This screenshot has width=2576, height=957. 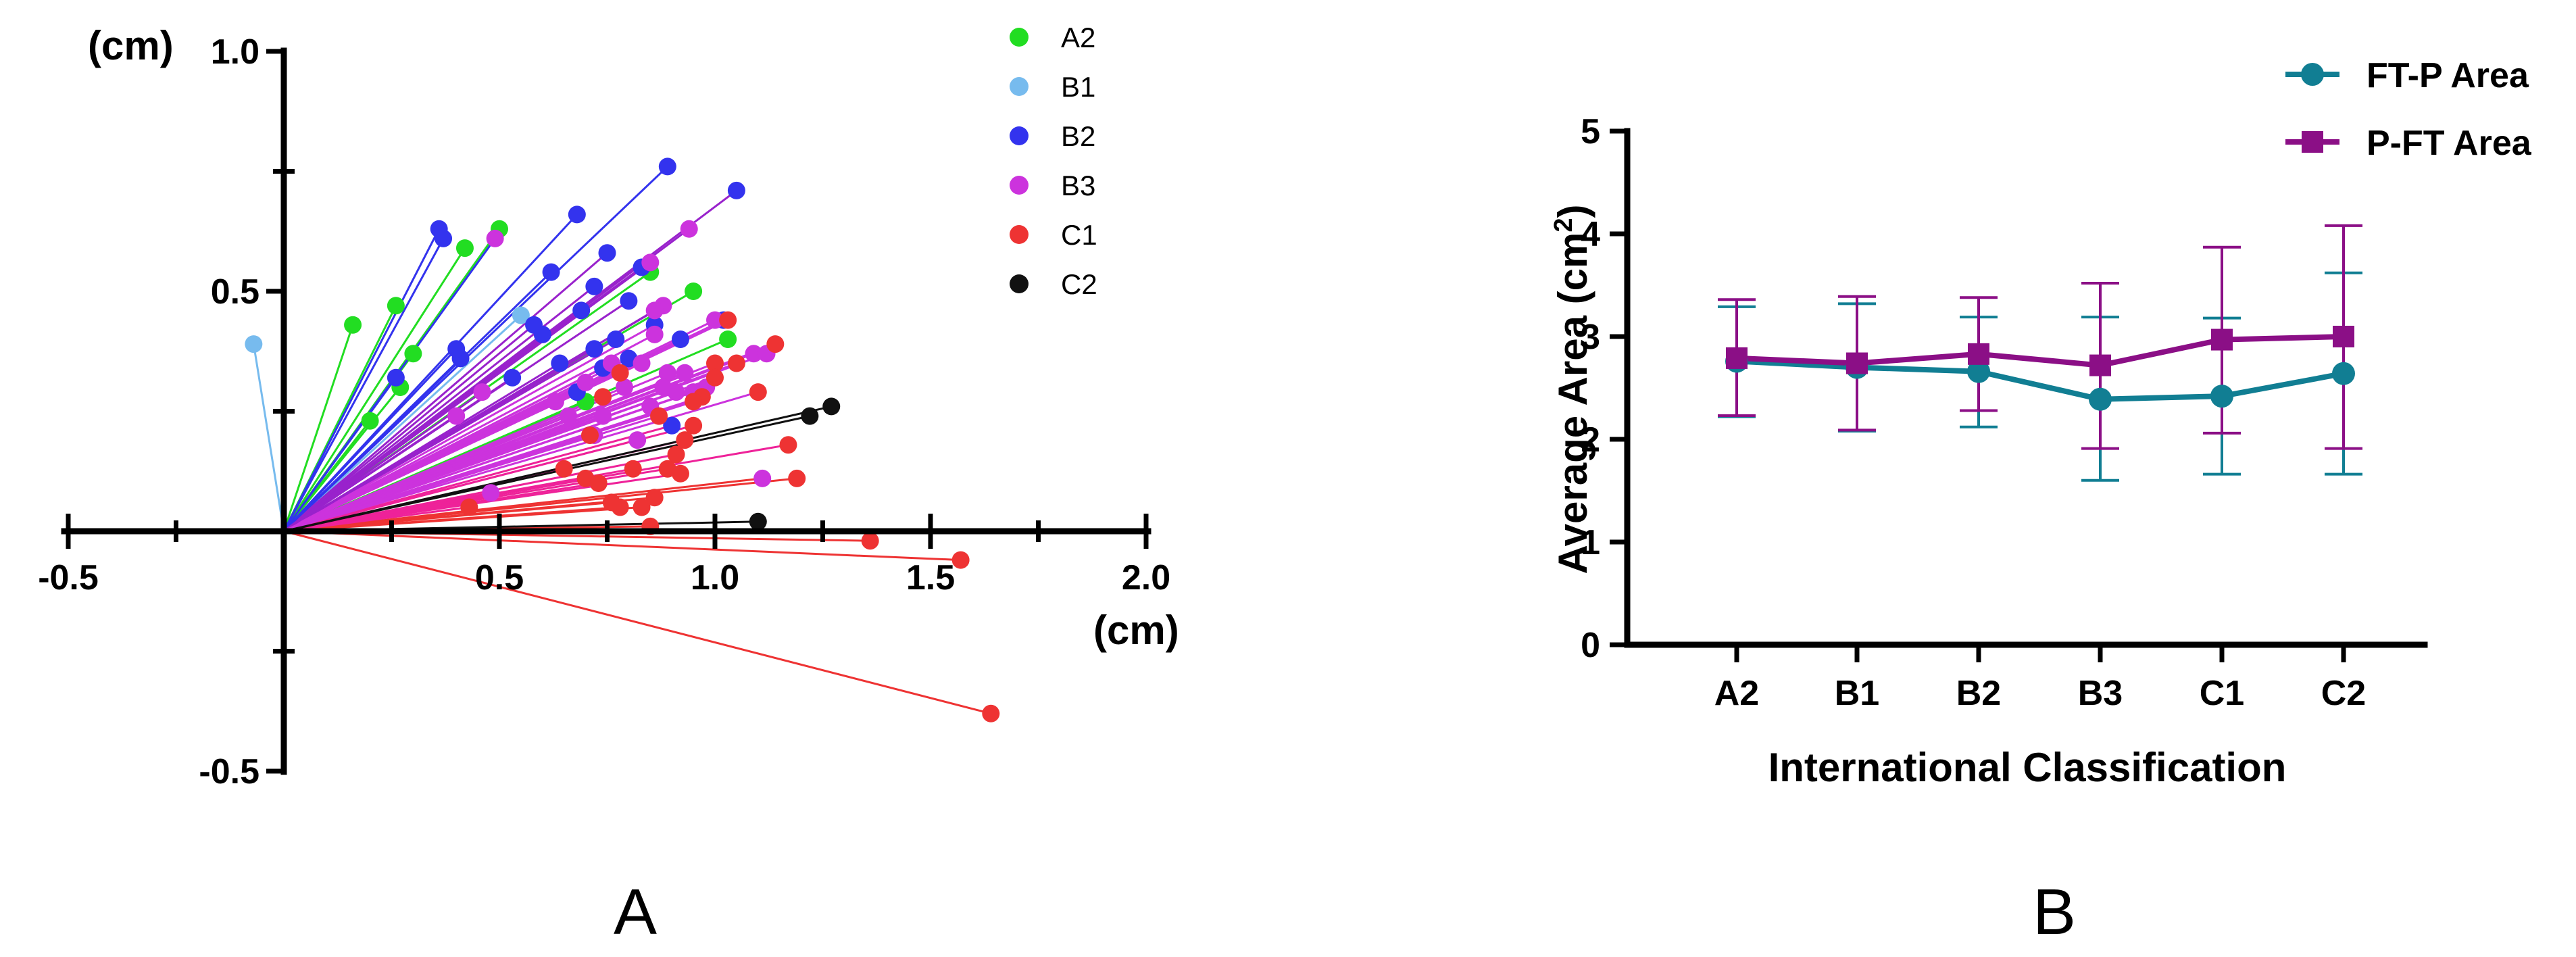 I want to click on panel-a-y-axis-label: (cm), so click(x=131, y=45).